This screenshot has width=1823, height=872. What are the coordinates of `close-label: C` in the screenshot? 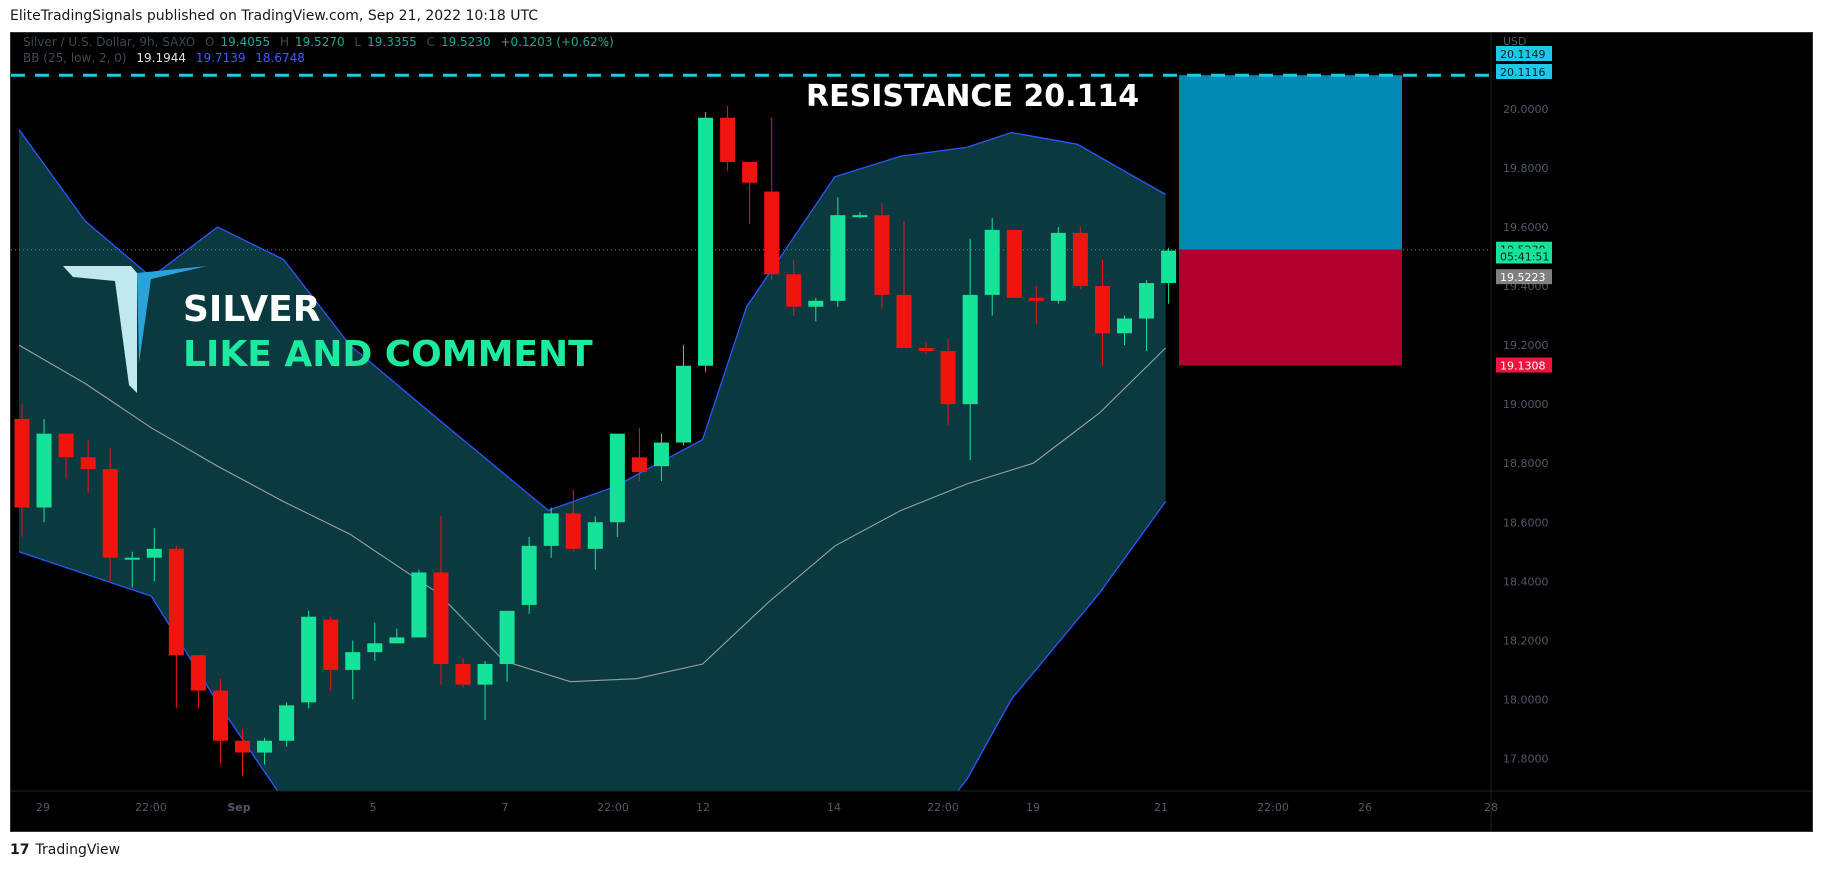 It's located at (430, 42).